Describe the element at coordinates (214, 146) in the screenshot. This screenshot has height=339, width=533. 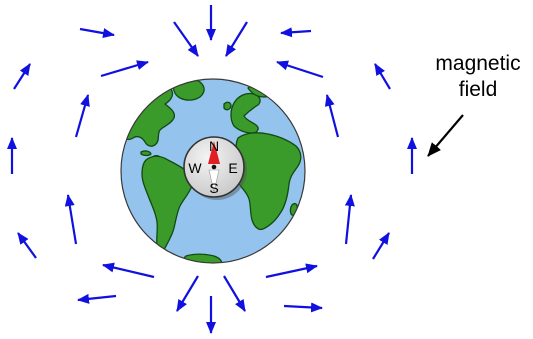
I see `compass-north-label: N` at that location.